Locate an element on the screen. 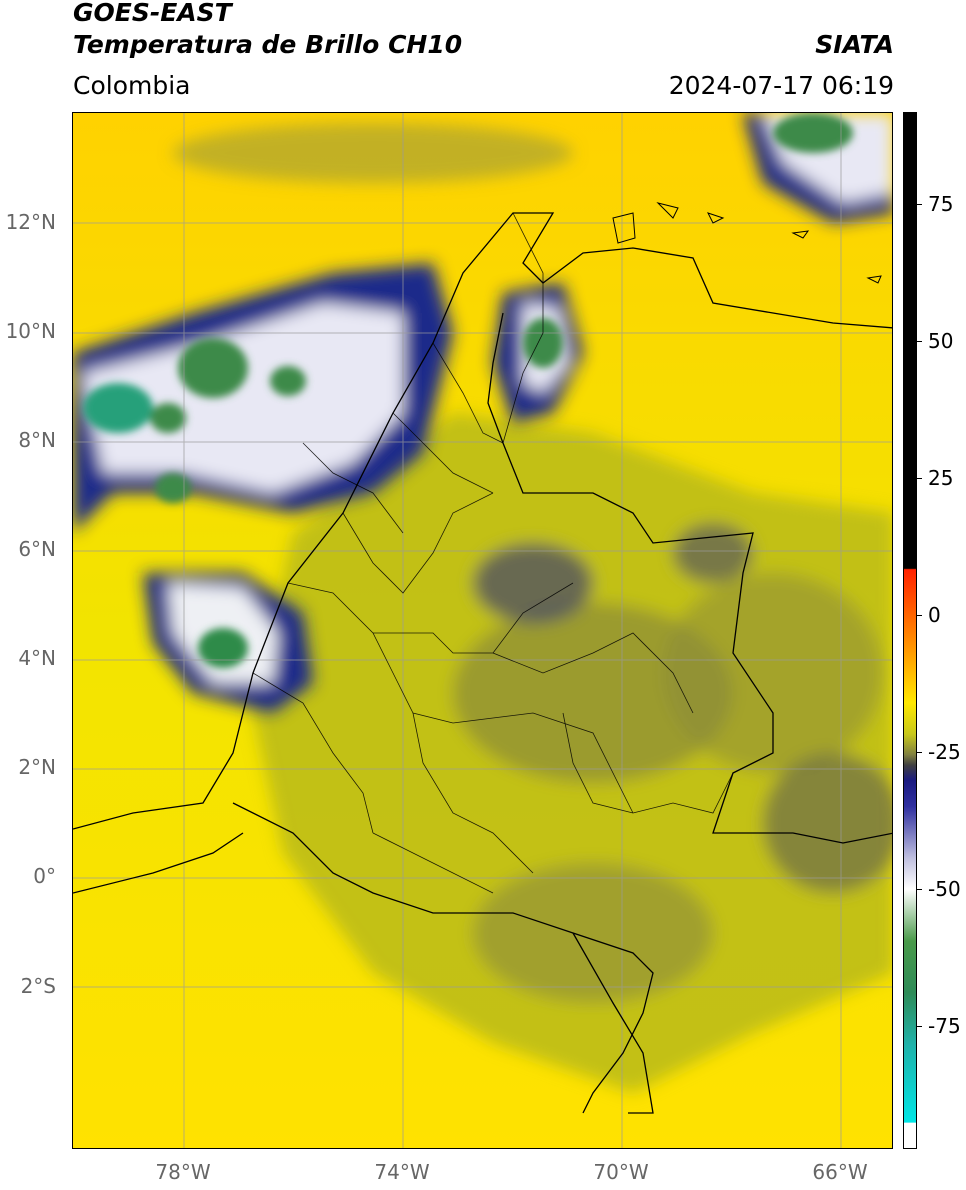 The height and width of the screenshot is (1190, 966). region-label: Colombia is located at coordinates (132, 85).